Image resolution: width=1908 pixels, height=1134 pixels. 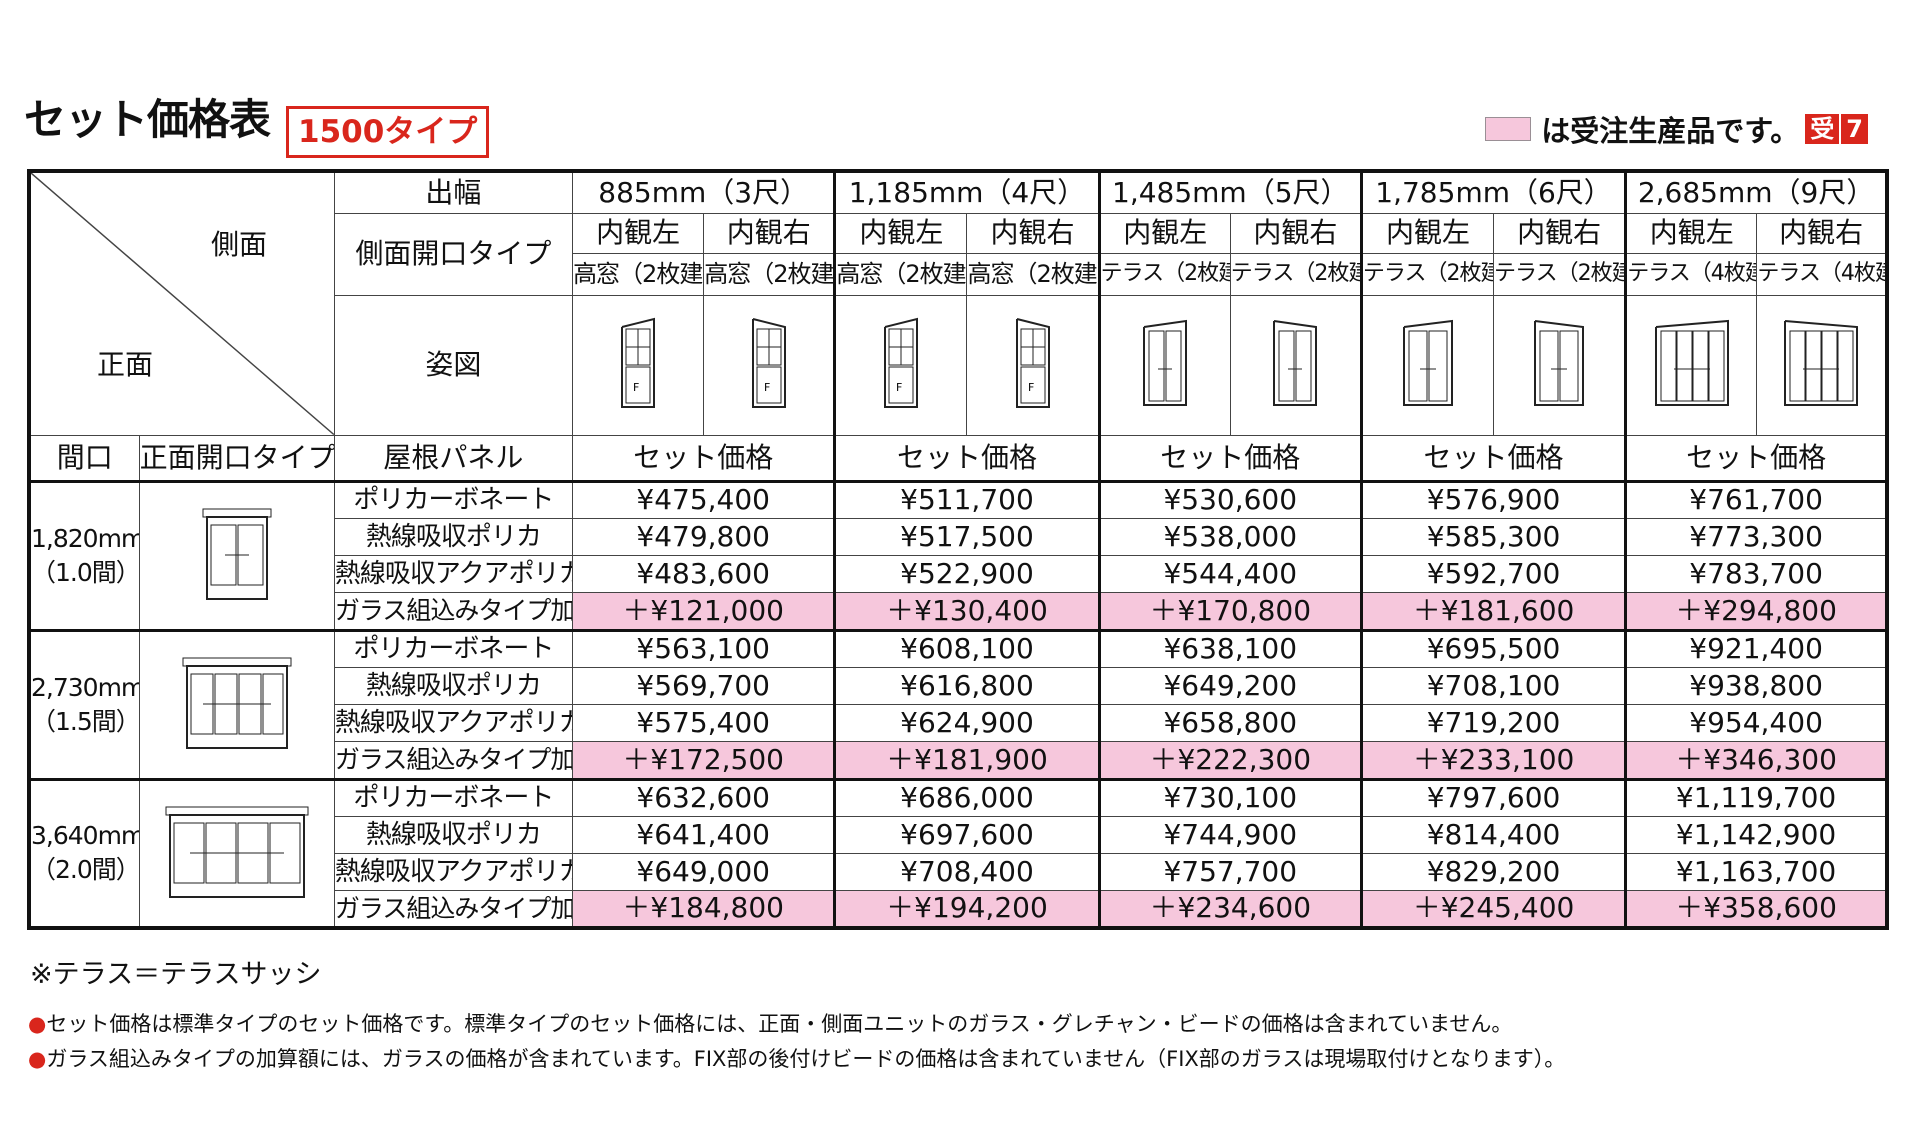 What do you see at coordinates (84, 458) in the screenshot?
I see `frontage-header: 間口` at bounding box center [84, 458].